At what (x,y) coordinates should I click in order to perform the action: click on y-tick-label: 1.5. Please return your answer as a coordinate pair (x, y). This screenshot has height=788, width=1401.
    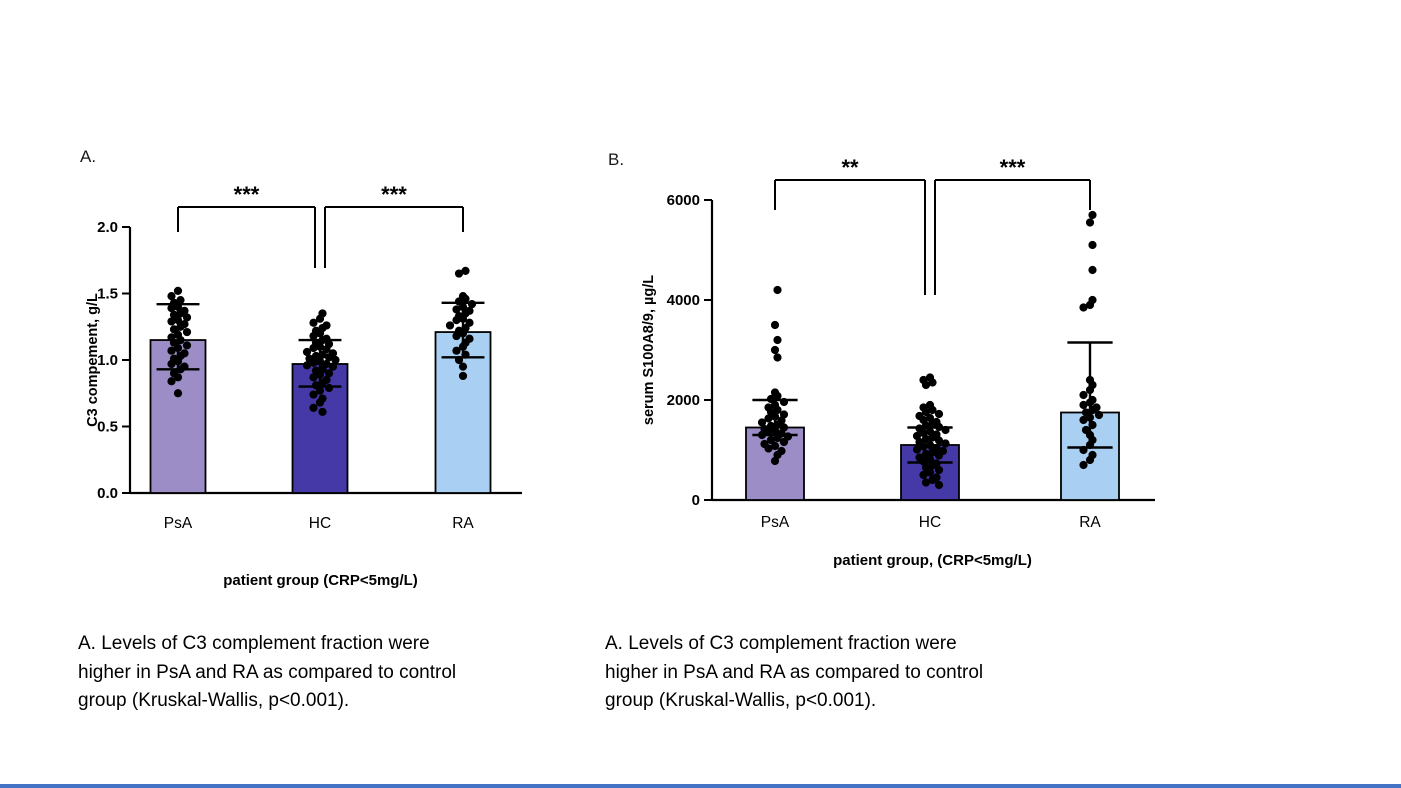
    Looking at the image, I should click on (107, 294).